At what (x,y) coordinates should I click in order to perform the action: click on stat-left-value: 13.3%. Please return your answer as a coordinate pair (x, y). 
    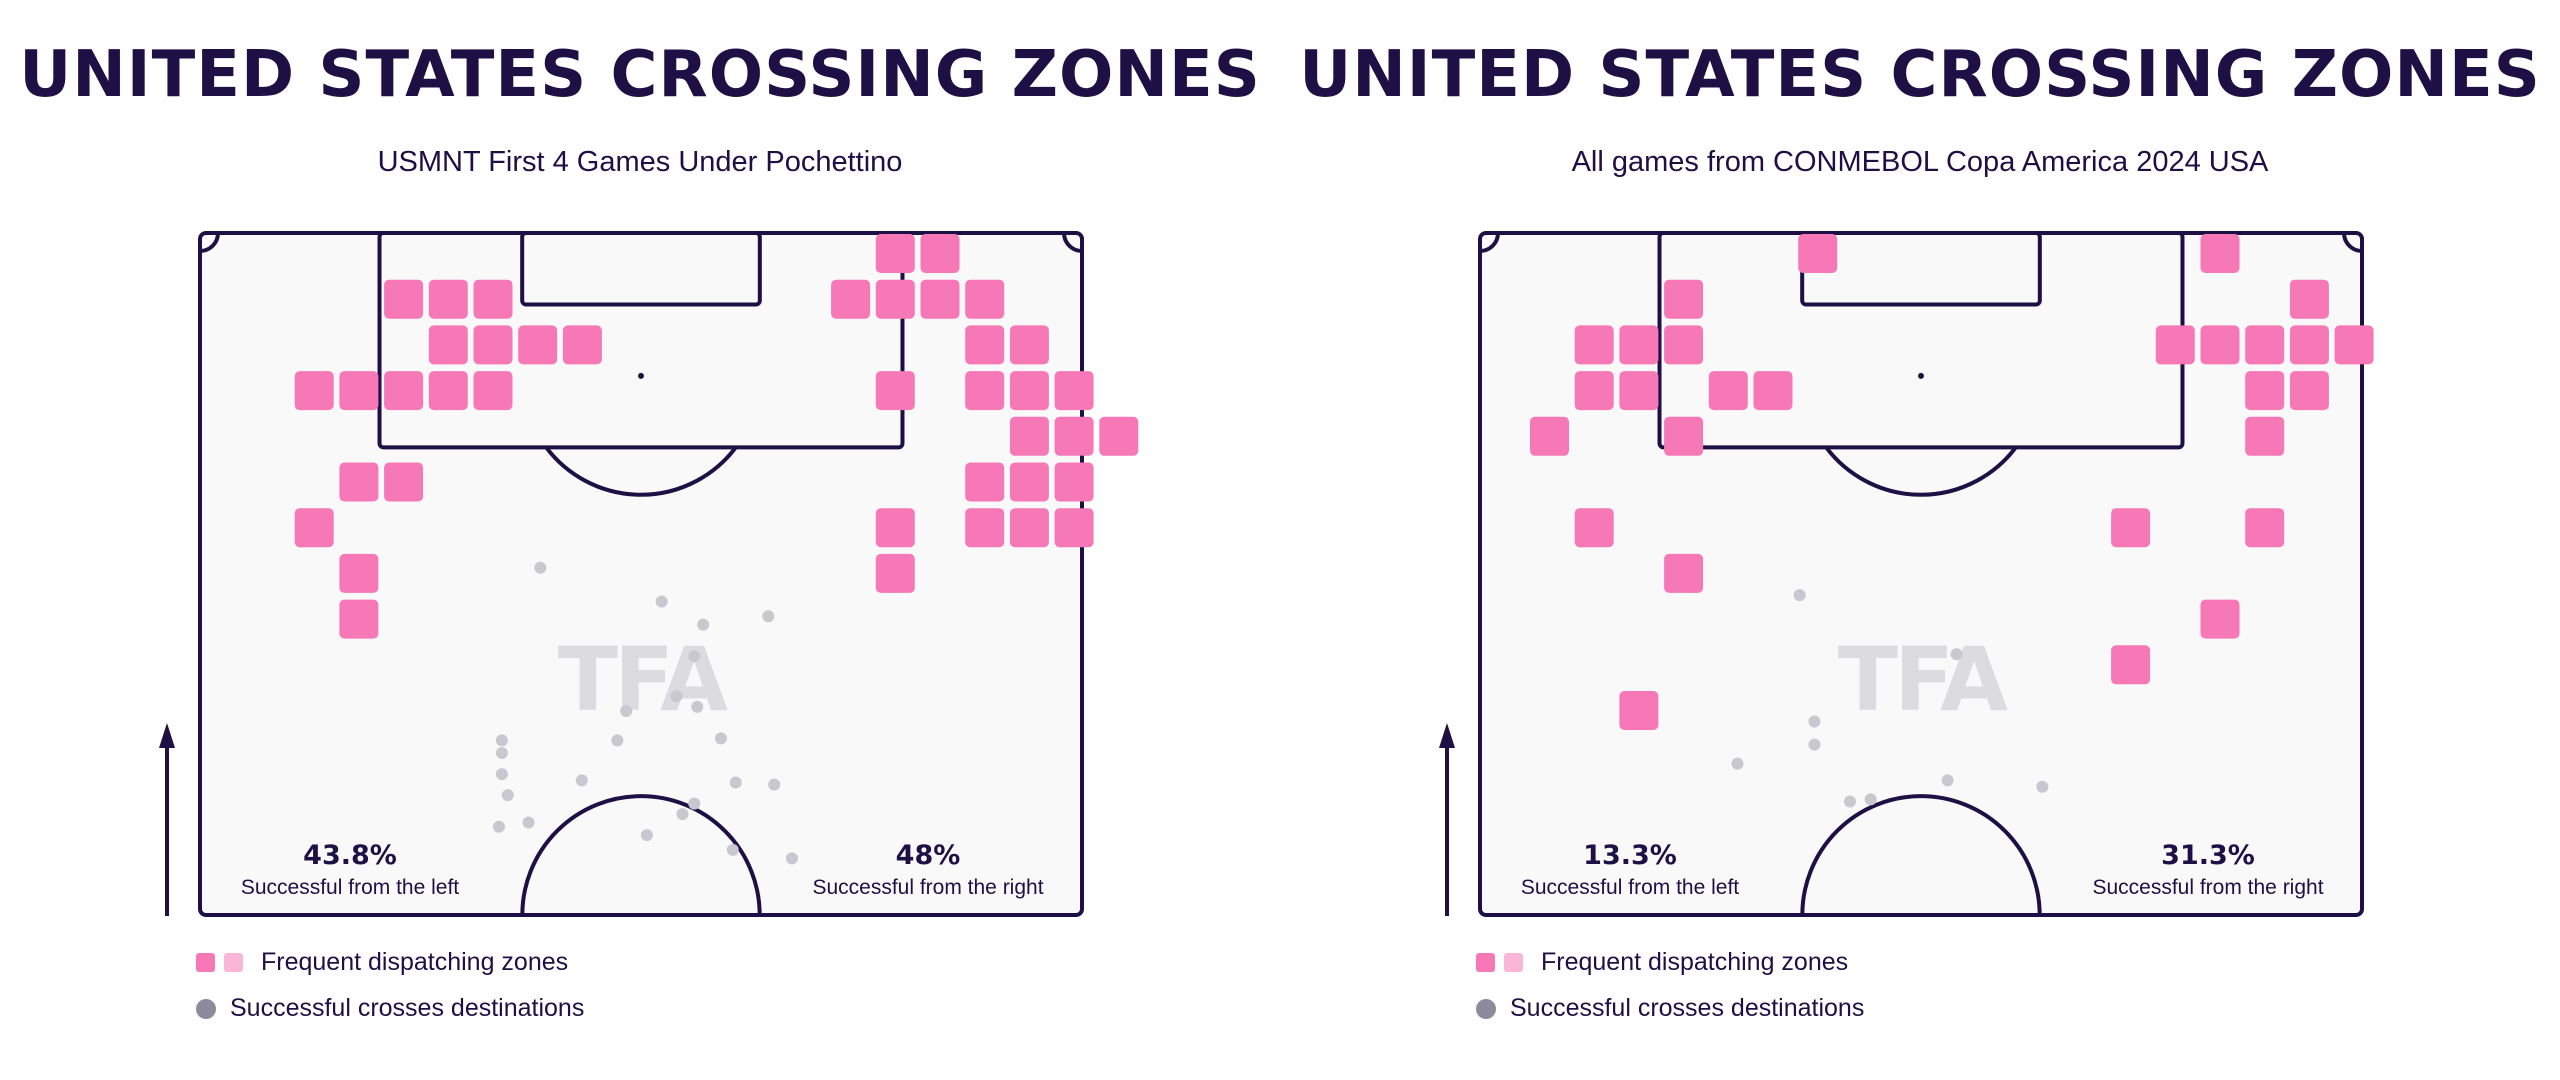
    Looking at the image, I should click on (1630, 855).